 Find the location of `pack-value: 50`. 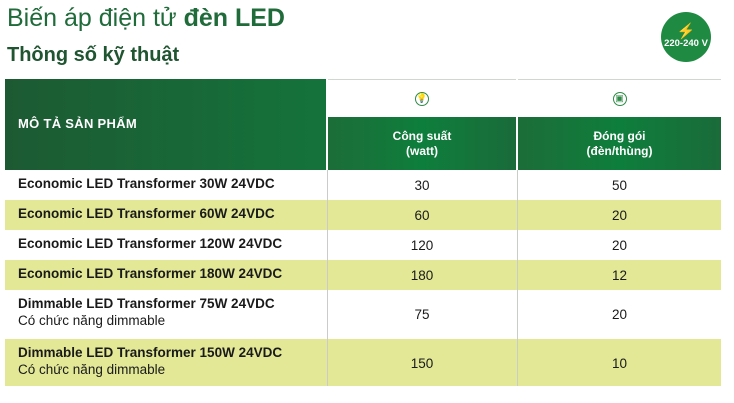

pack-value: 50 is located at coordinates (619, 185).